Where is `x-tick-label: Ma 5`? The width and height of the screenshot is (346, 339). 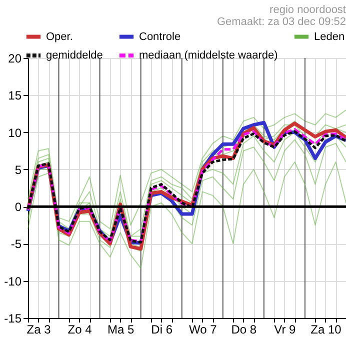 x-tick-label: Ma 5 is located at coordinates (120, 329).